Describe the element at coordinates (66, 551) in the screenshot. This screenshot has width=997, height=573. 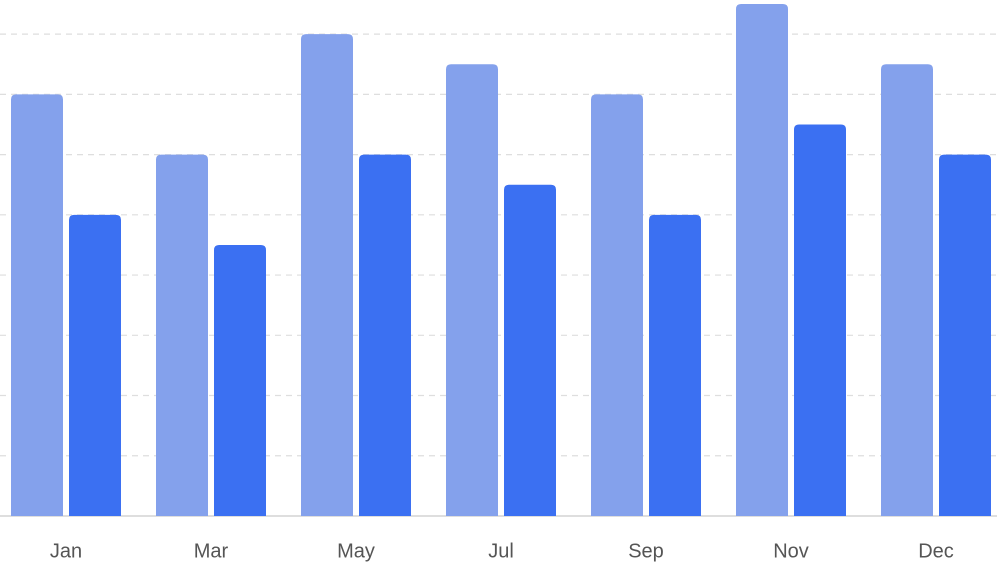
I see `x-tick-label: Jan` at that location.